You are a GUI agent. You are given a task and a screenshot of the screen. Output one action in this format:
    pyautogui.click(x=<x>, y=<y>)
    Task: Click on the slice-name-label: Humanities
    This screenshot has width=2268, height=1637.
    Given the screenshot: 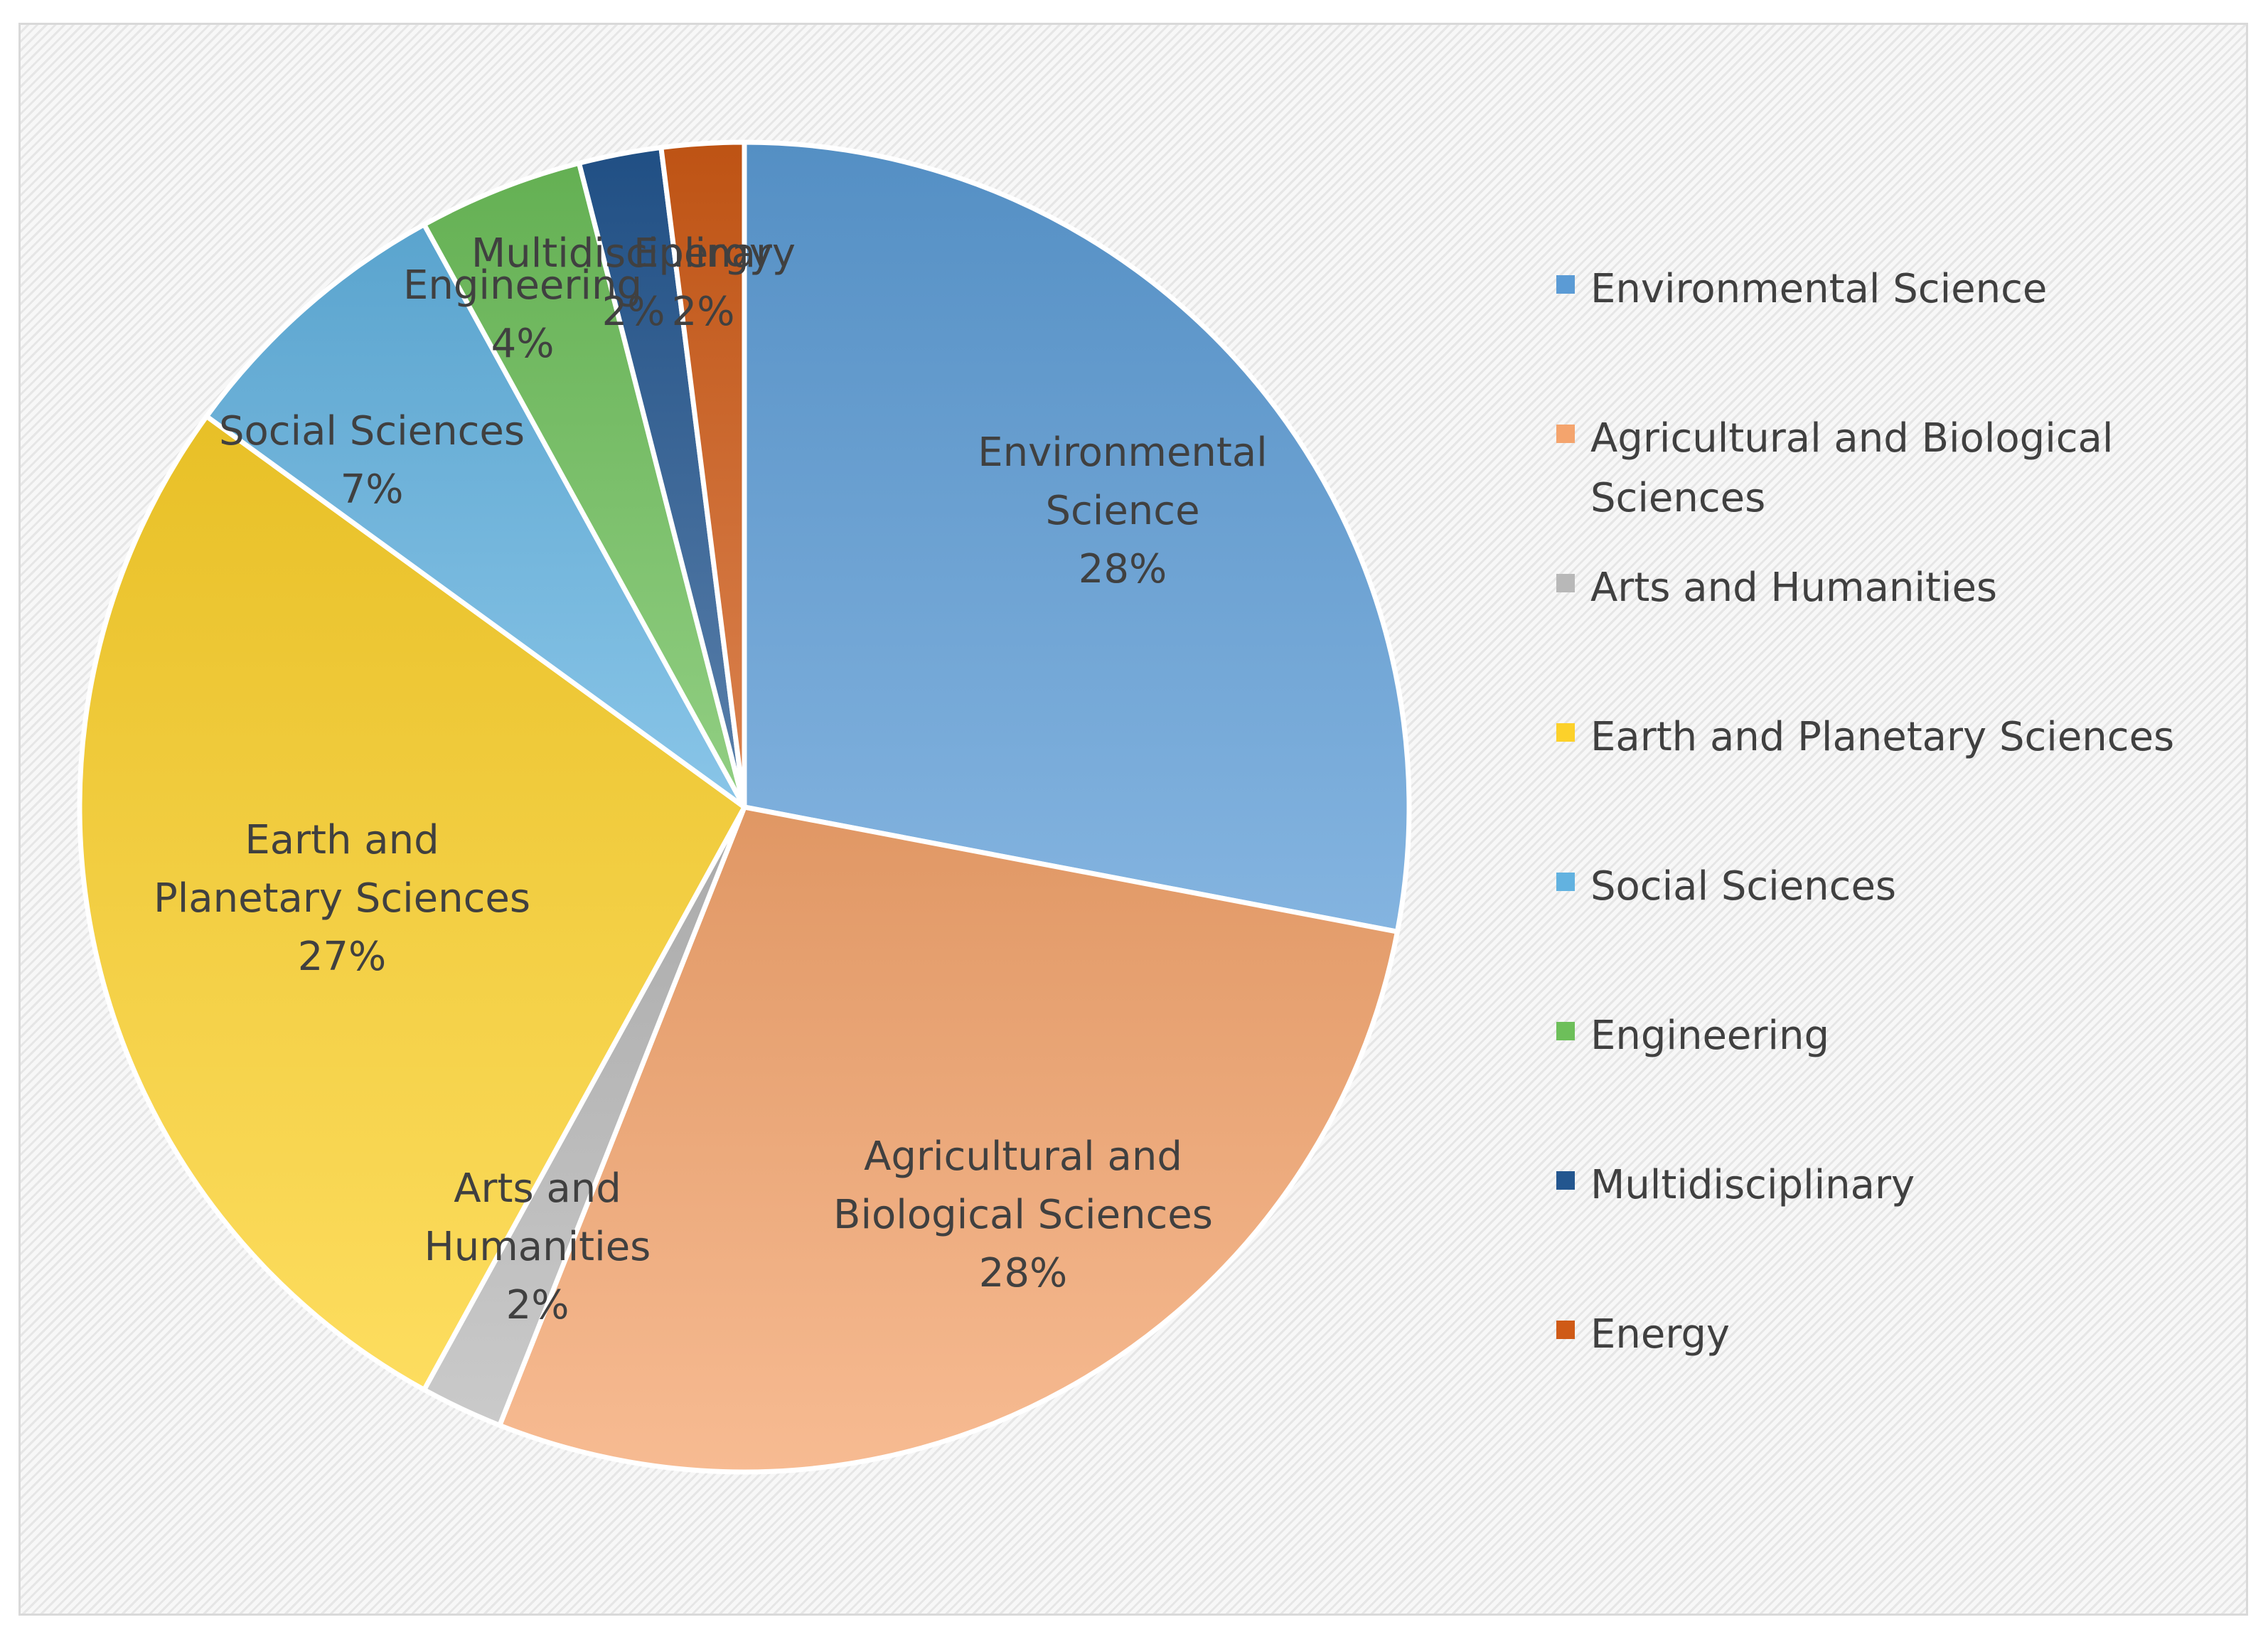 What is the action you would take?
    pyautogui.click(x=537, y=1247)
    